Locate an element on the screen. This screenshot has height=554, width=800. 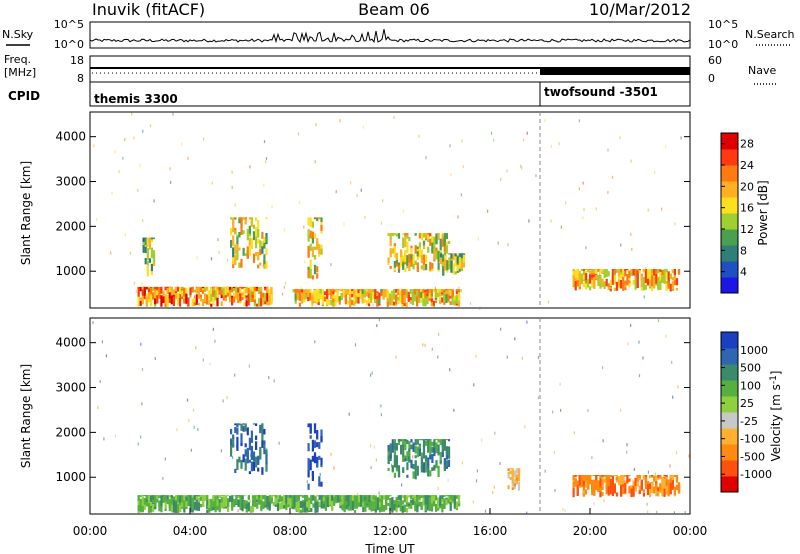
colorbar-swatch is located at coordinates (729, 253).